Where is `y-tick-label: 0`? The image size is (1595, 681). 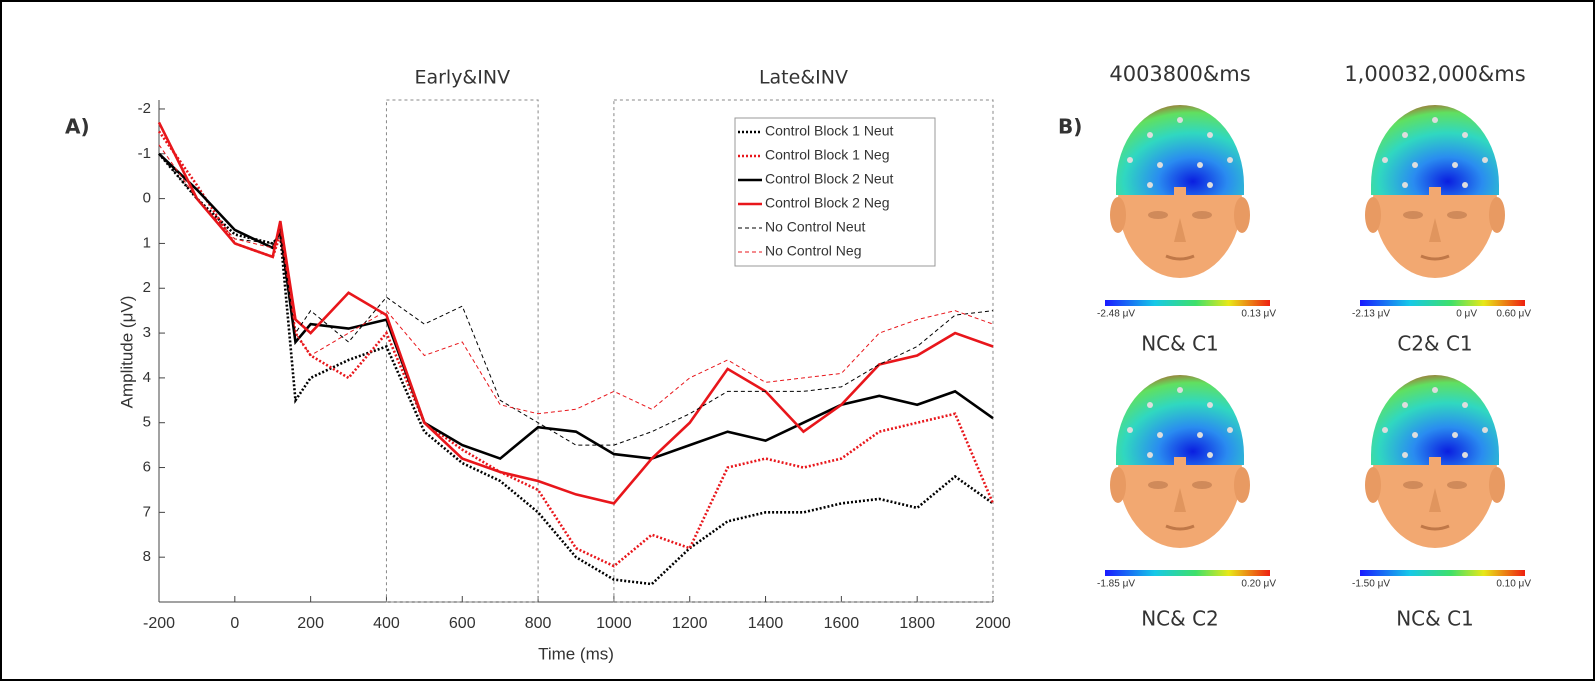 y-tick-label: 0 is located at coordinates (147, 198).